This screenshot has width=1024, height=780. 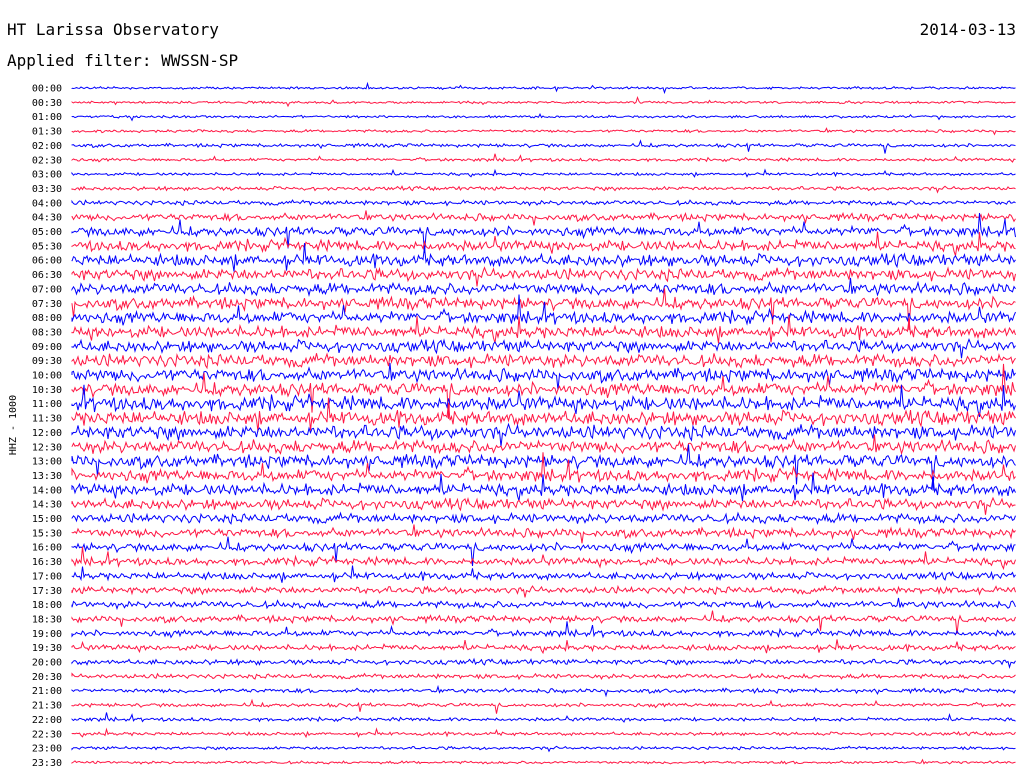 I want to click on time-tick-label: 17:30, so click(x=47, y=591).